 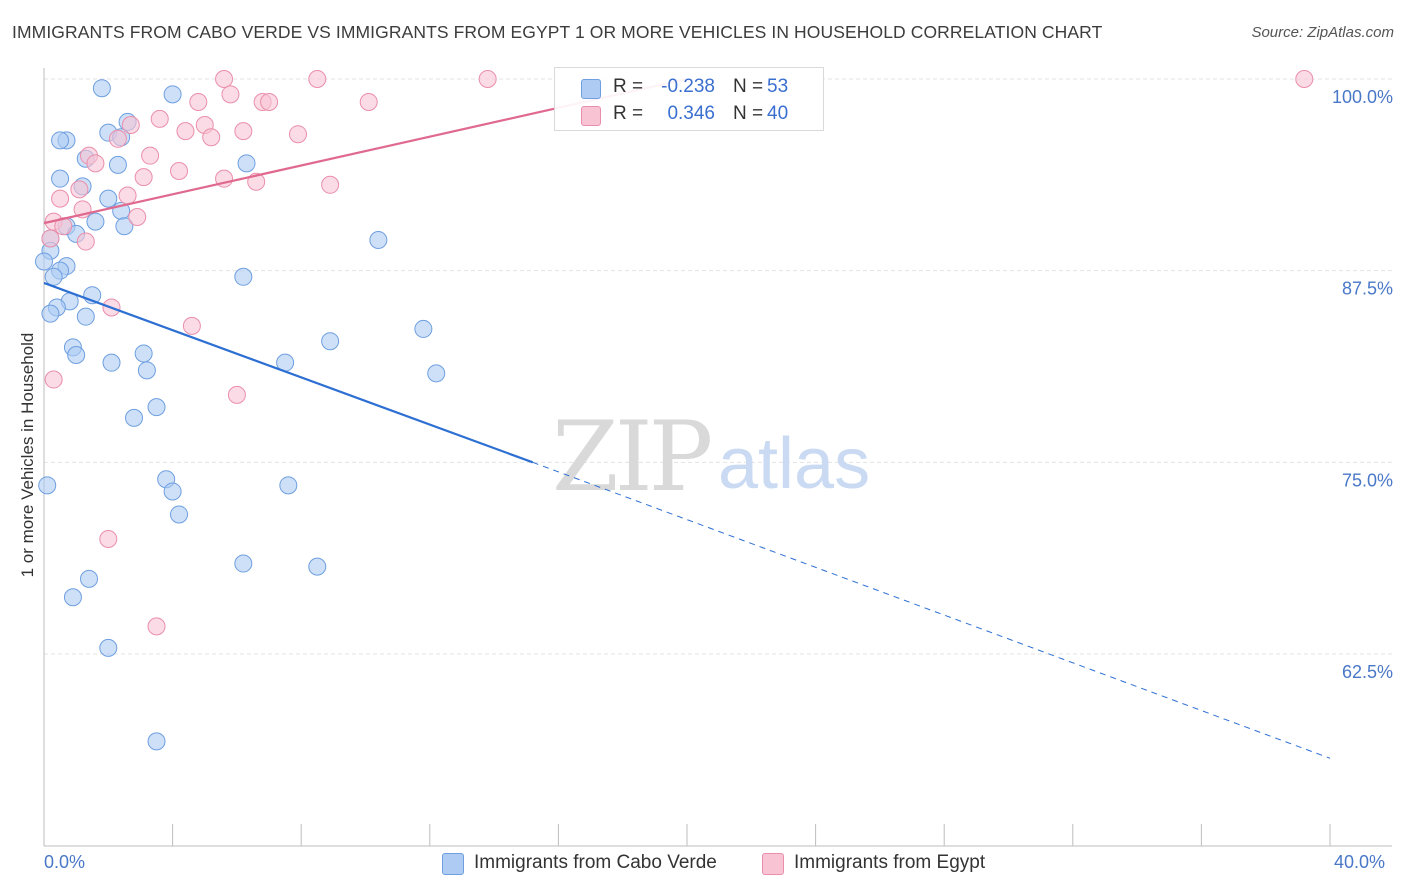 What do you see at coordinates (794, 464) in the screenshot?
I see `watermark-atlas: atlas` at bounding box center [794, 464].